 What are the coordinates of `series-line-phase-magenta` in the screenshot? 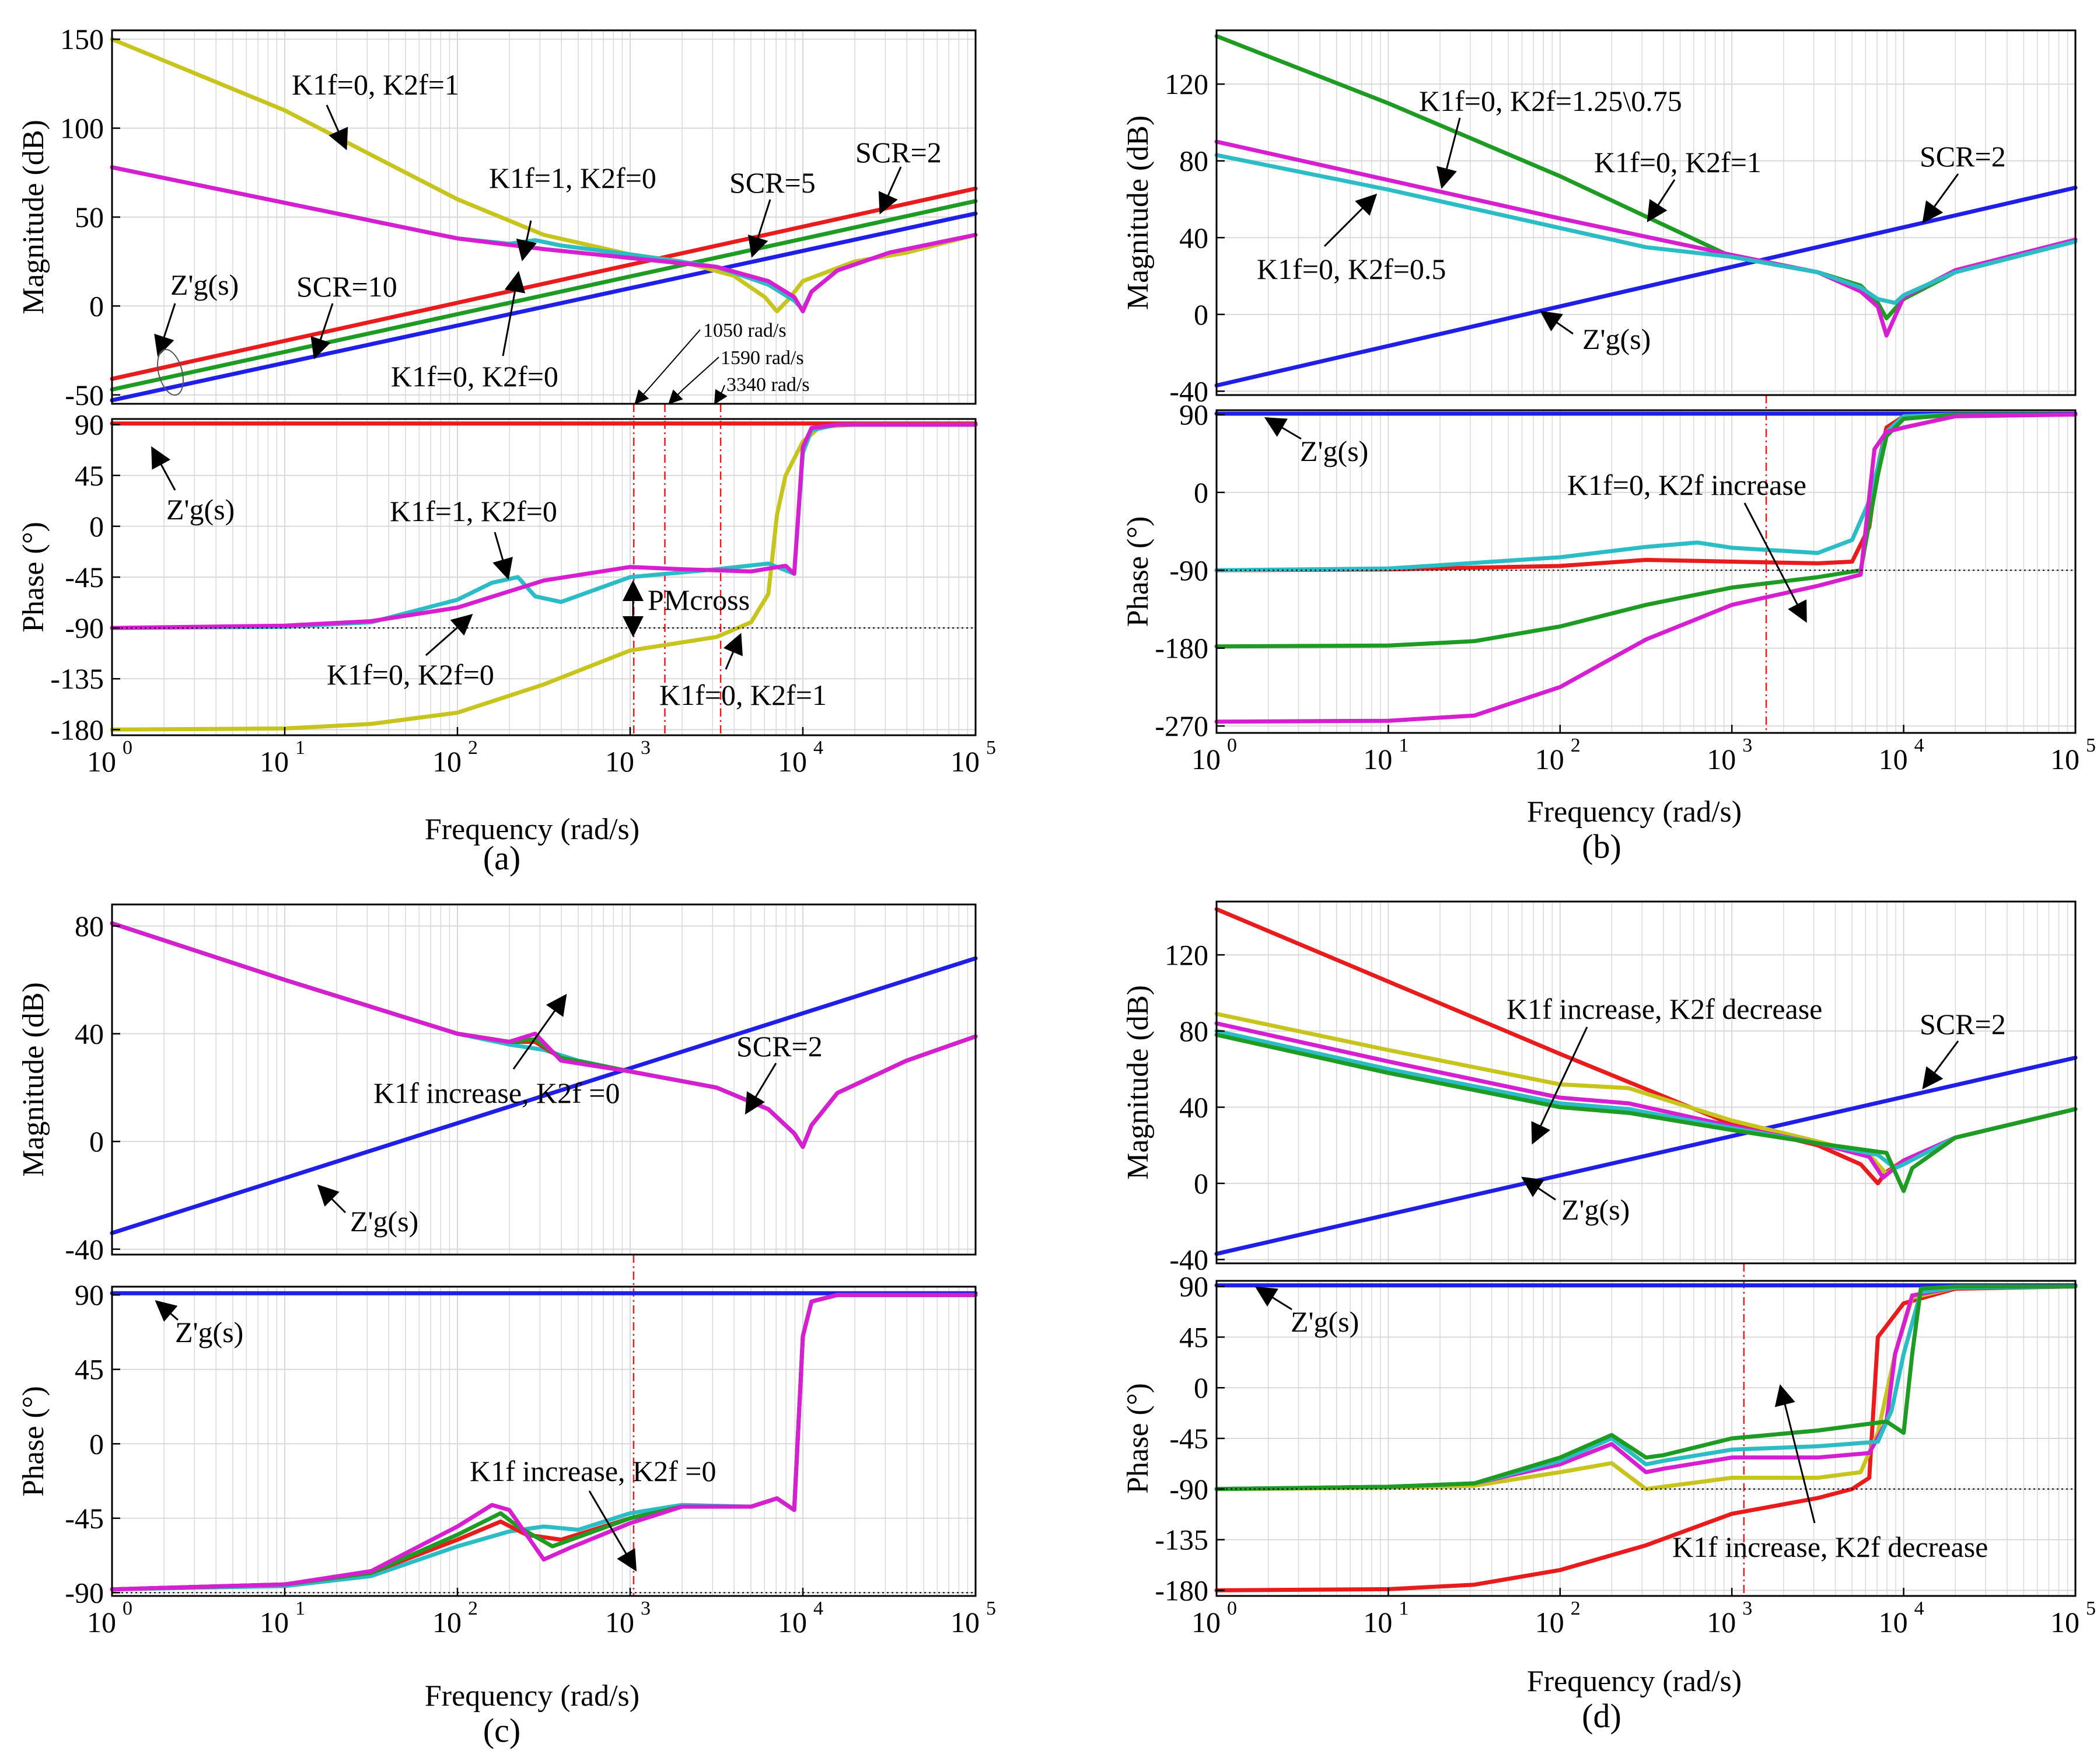 It's located at (544, 1443).